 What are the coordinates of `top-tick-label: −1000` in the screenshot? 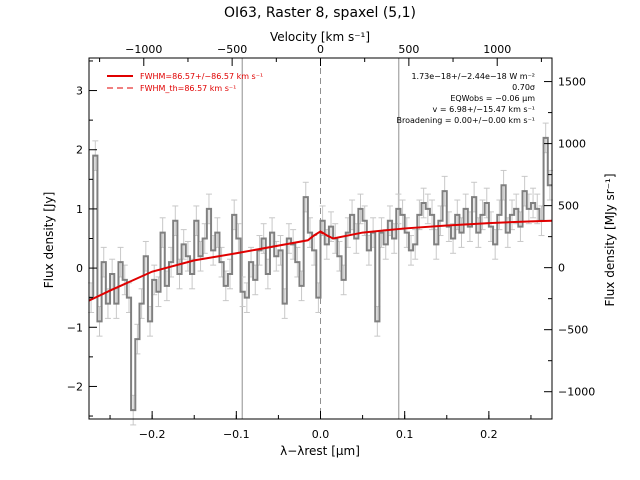 It's located at (143, 49).